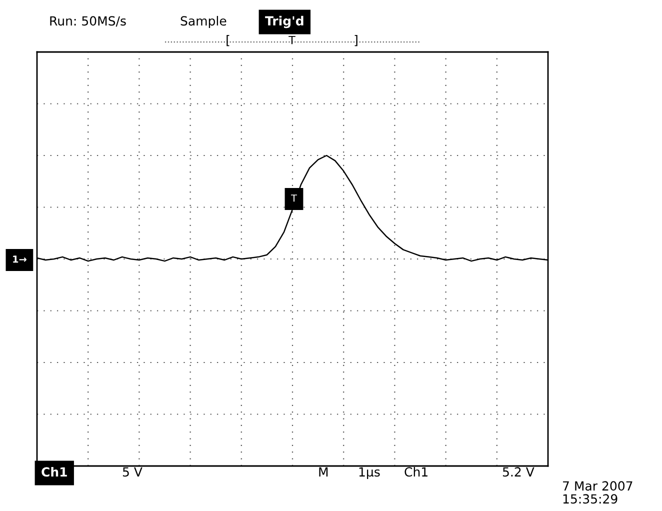 The width and height of the screenshot is (662, 511). I want to click on text: Trig'd, so click(284, 22).